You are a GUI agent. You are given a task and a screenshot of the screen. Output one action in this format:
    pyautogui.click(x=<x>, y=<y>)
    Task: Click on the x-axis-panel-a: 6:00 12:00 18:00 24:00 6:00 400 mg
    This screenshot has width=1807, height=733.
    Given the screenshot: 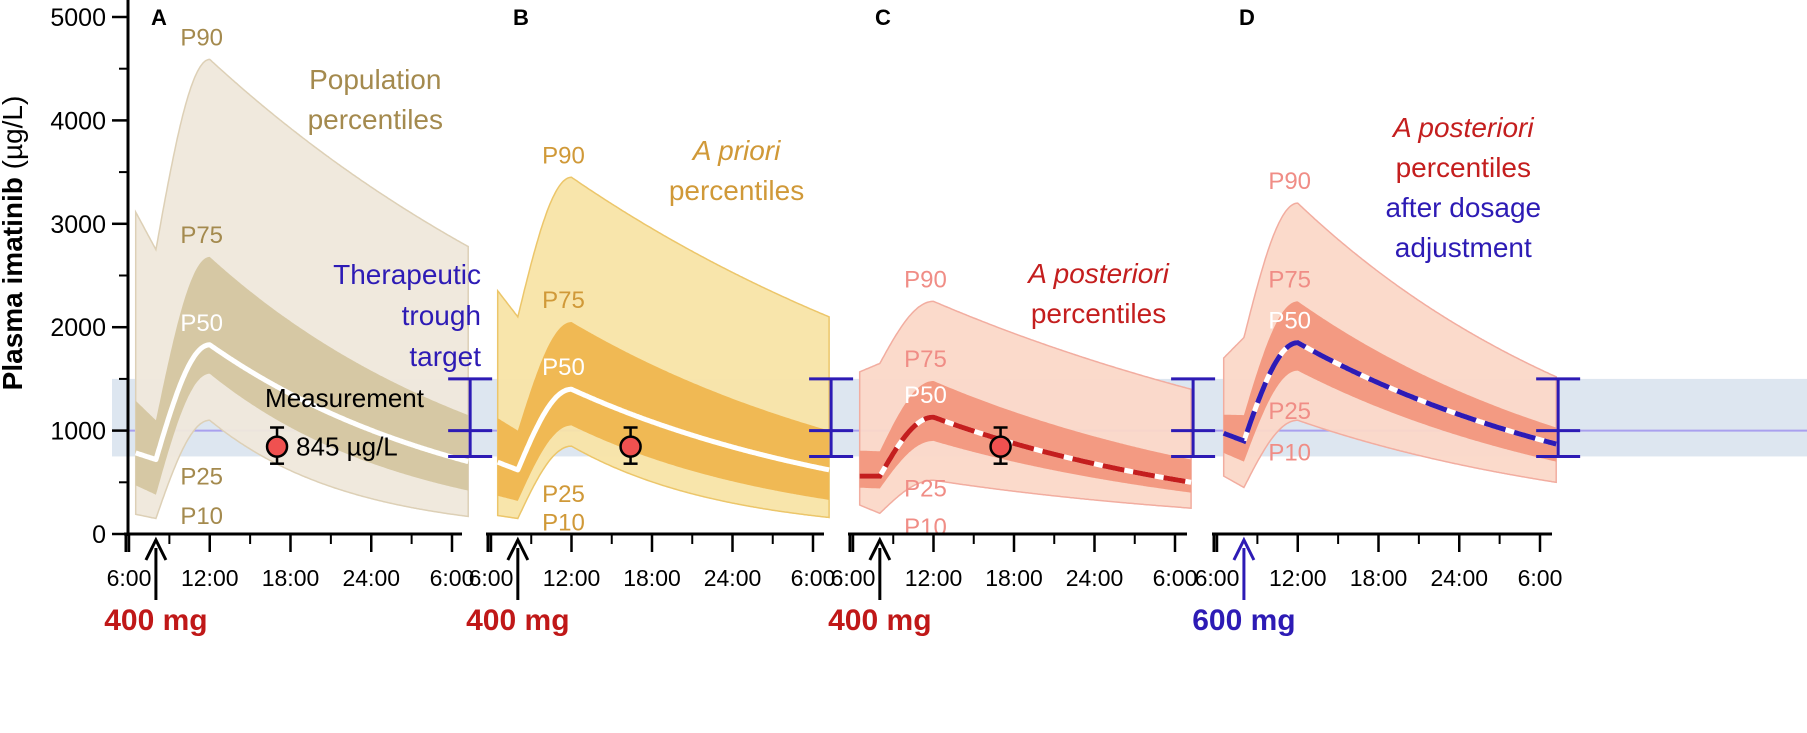 What is the action you would take?
    pyautogui.click(x=289, y=584)
    